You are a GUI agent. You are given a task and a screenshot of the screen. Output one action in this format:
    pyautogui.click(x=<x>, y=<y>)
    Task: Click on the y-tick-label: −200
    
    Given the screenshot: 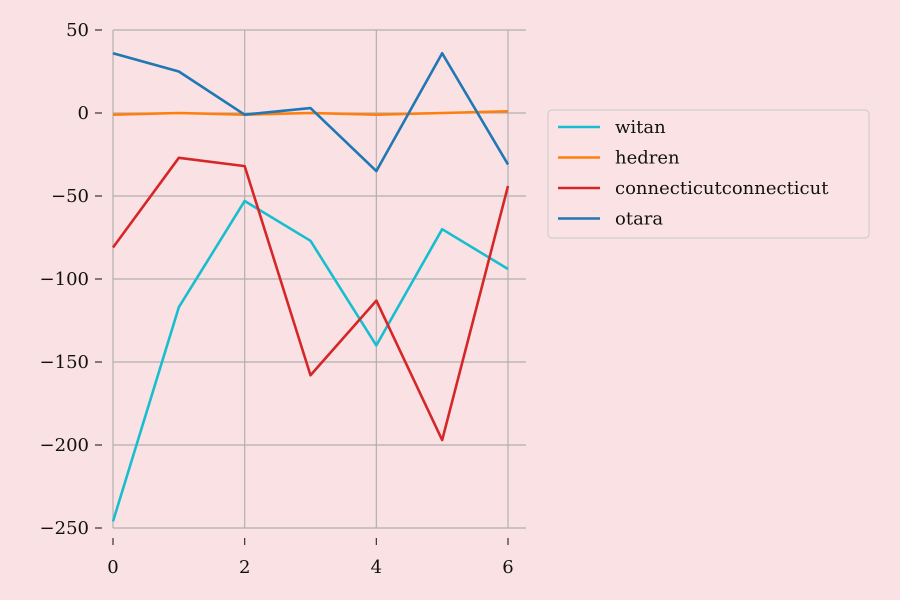 What is the action you would take?
    pyautogui.click(x=64, y=445)
    